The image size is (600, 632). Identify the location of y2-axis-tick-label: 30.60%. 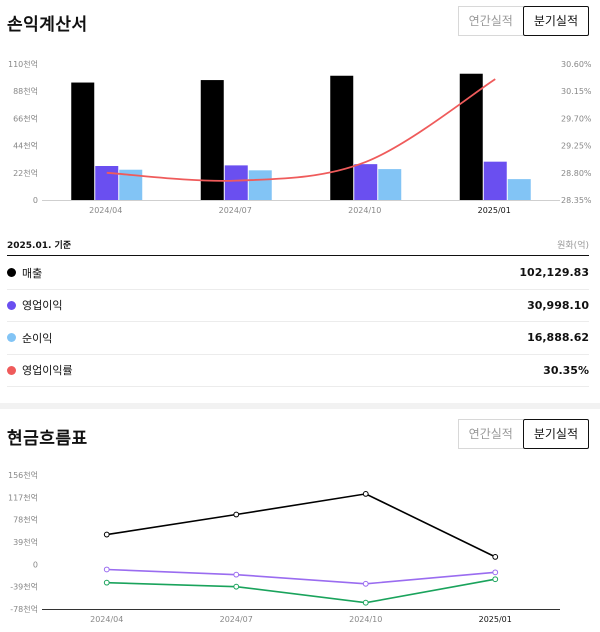
(576, 64).